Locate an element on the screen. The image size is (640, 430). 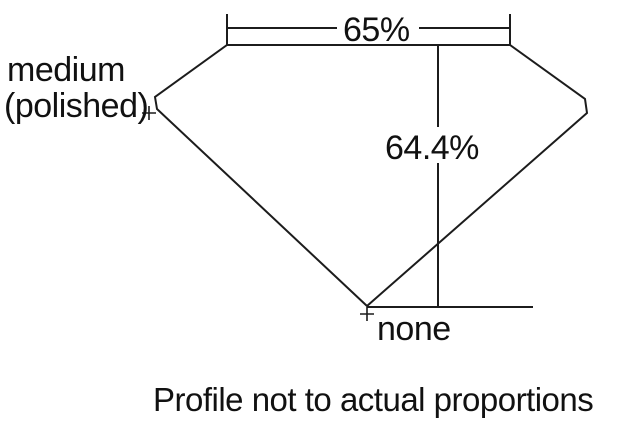
table-width-label: 65% is located at coordinates (376, 30).